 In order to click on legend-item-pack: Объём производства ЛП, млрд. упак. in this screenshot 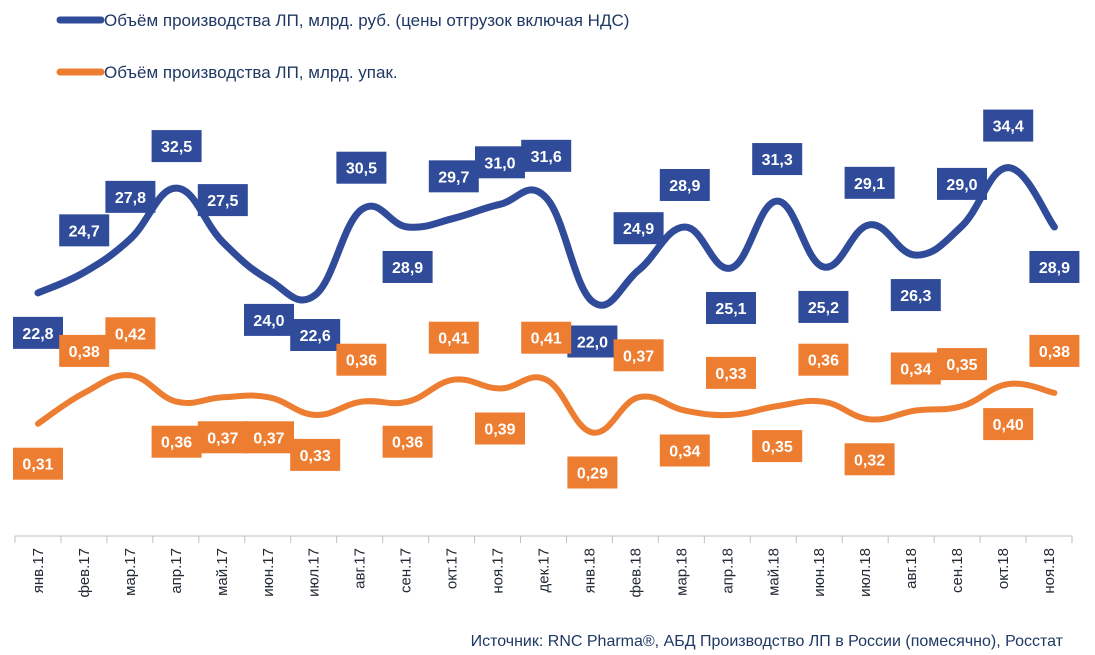, I will do `click(227, 72)`.